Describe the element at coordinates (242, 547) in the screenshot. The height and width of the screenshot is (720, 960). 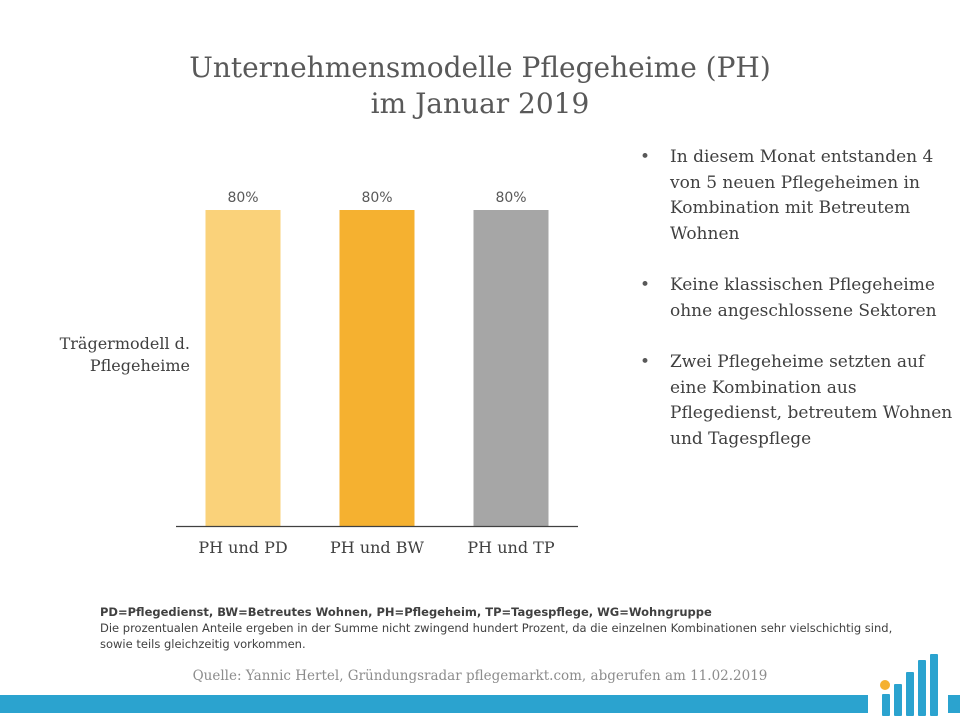
I see `x-tick-label: PH und PD` at that location.